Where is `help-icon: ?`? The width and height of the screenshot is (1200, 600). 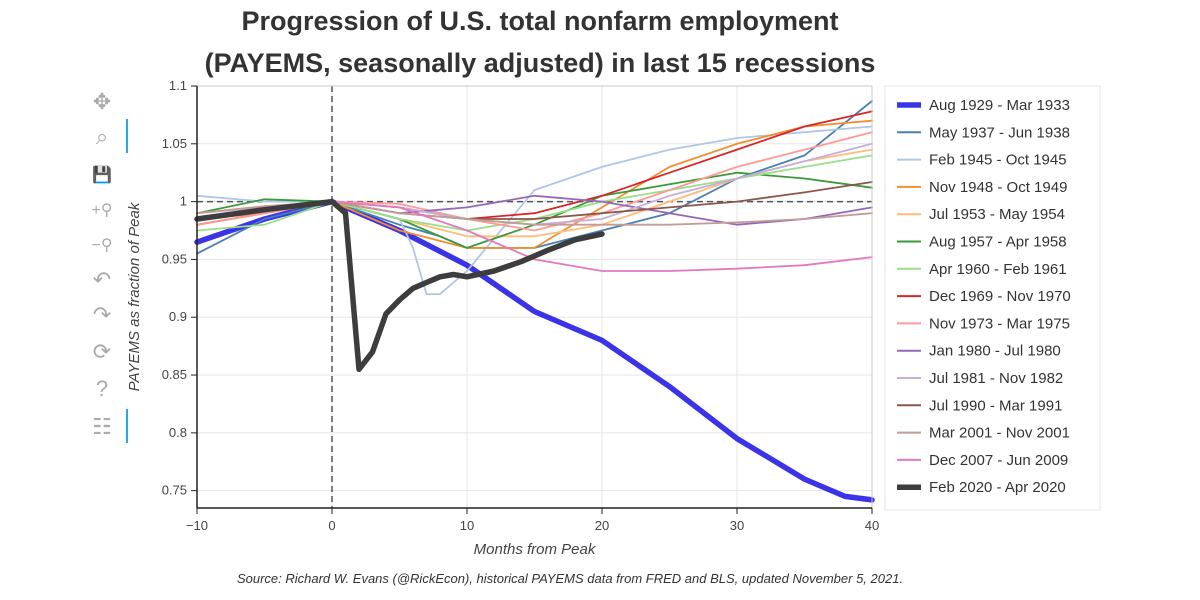 help-icon: ? is located at coordinates (102, 388).